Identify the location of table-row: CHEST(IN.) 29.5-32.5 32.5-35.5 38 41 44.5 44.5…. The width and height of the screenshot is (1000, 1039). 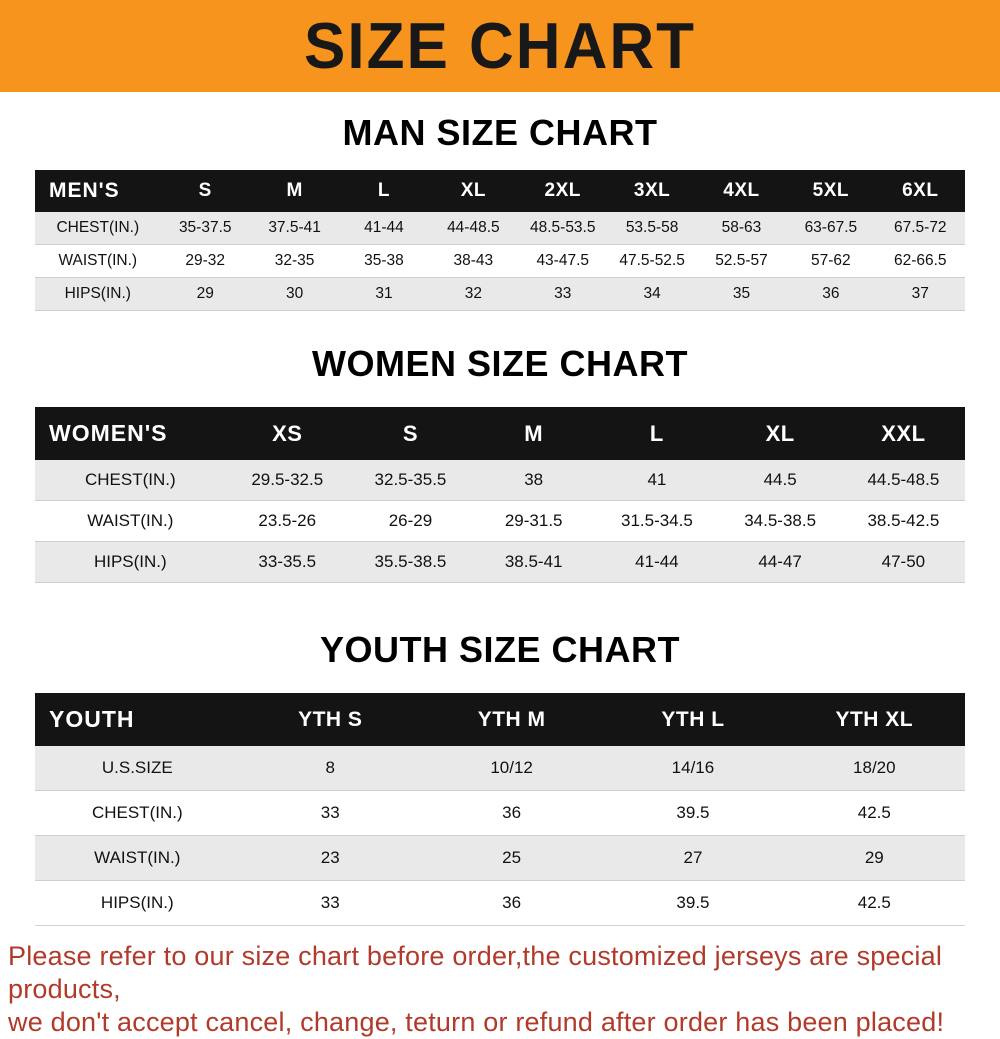
(500, 480).